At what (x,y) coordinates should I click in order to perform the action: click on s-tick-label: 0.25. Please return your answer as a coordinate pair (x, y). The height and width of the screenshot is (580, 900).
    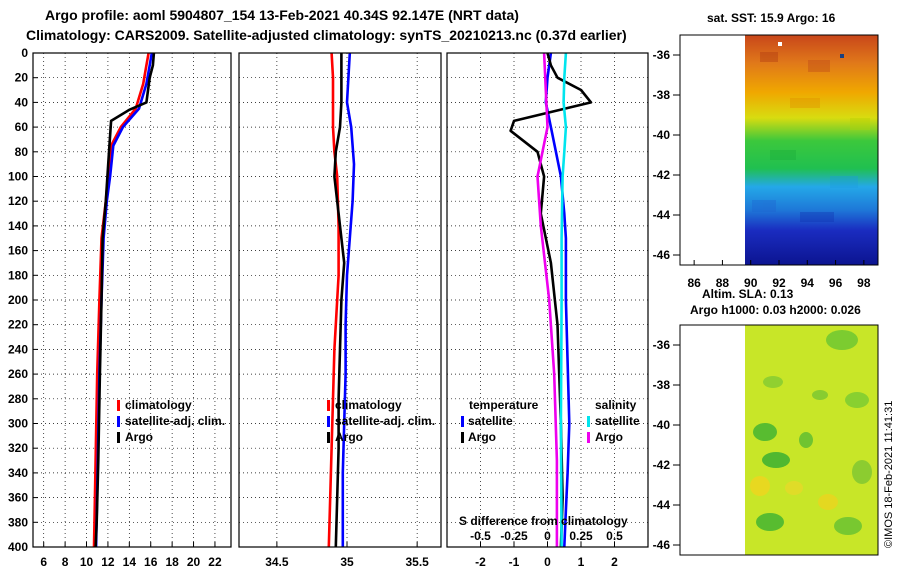
    Looking at the image, I should click on (581, 536).